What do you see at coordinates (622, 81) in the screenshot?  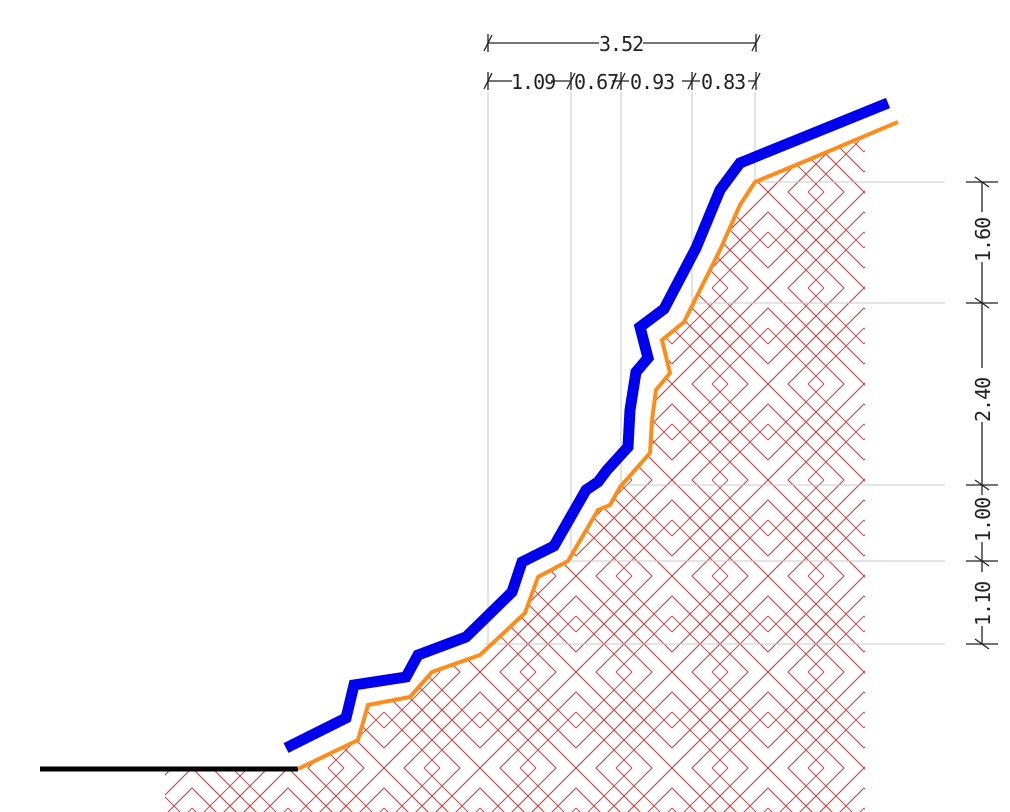 I see `dimension-horizontal-segments` at bounding box center [622, 81].